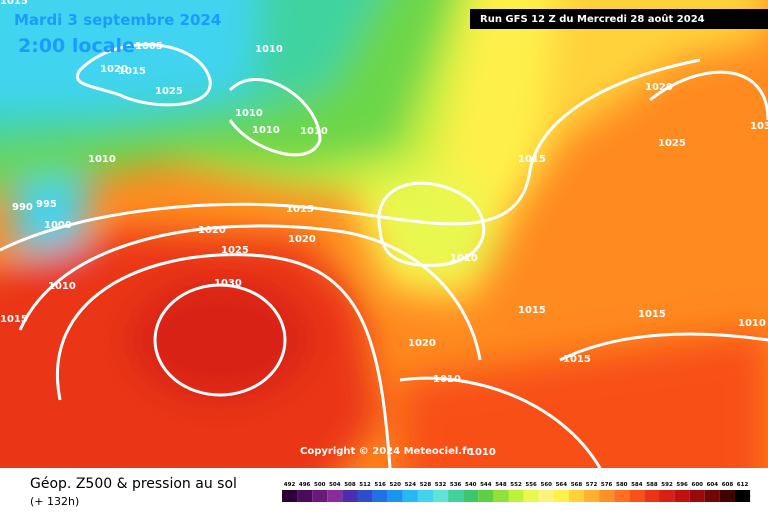 The height and width of the screenshot is (516, 768). I want to click on forecast-date: Mardi 3 septembre 2024, so click(117, 20).